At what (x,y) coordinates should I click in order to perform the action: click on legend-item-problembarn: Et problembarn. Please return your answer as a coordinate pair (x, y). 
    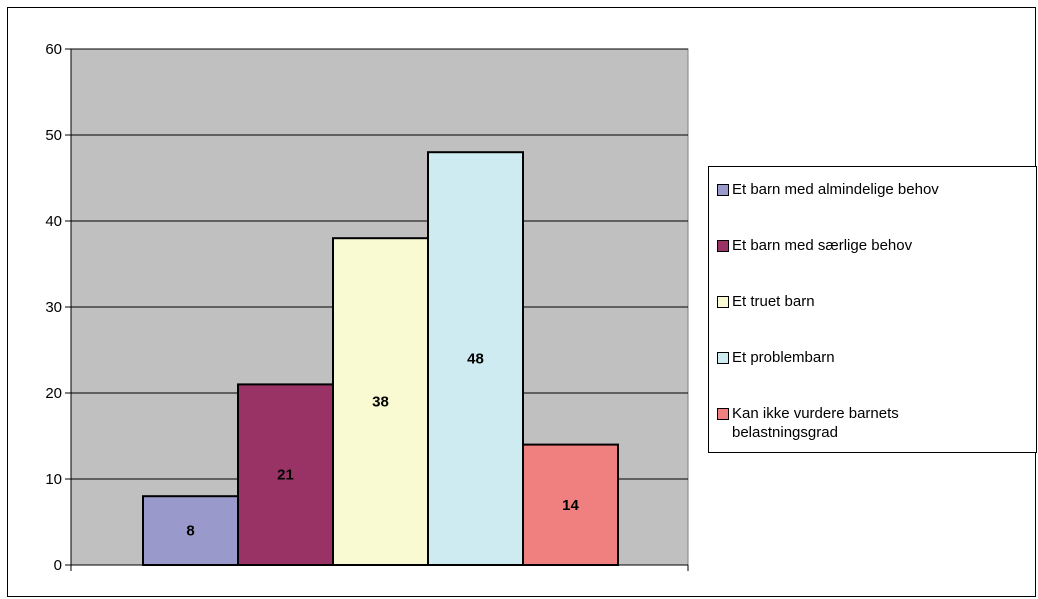
    Looking at the image, I should click on (874, 357).